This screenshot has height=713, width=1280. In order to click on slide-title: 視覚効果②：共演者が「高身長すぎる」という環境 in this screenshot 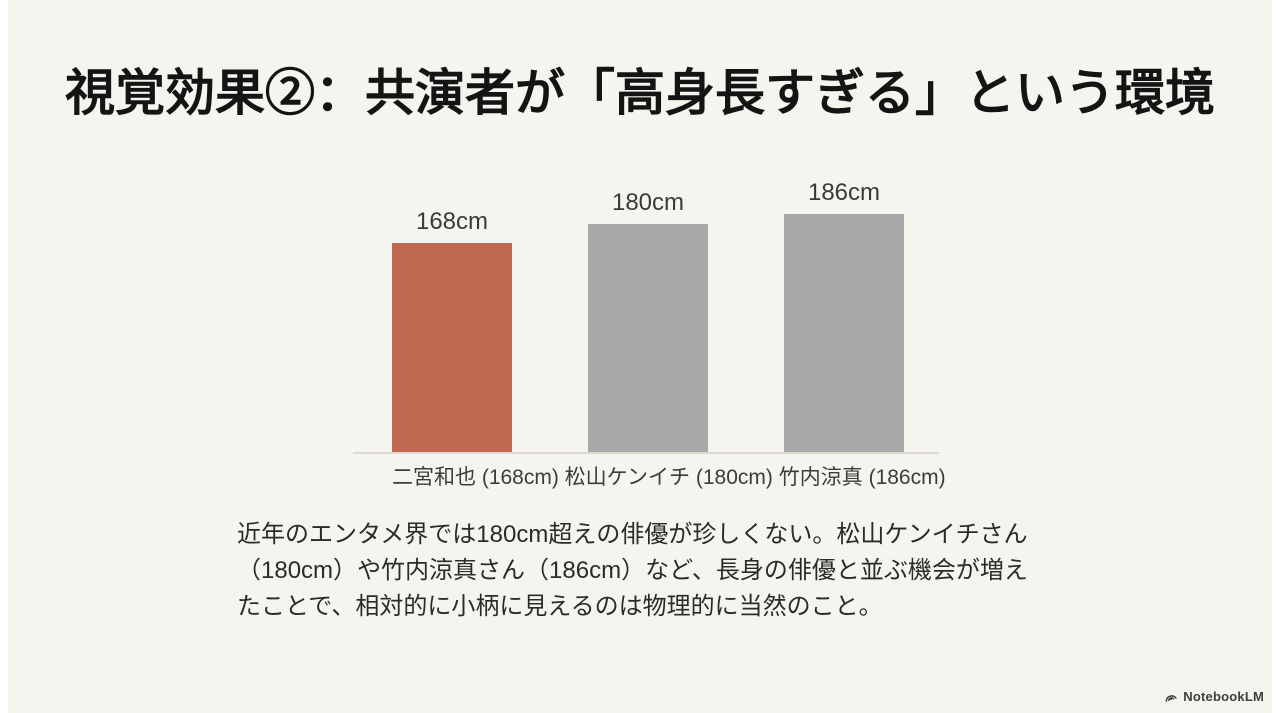, I will do `click(640, 93)`.